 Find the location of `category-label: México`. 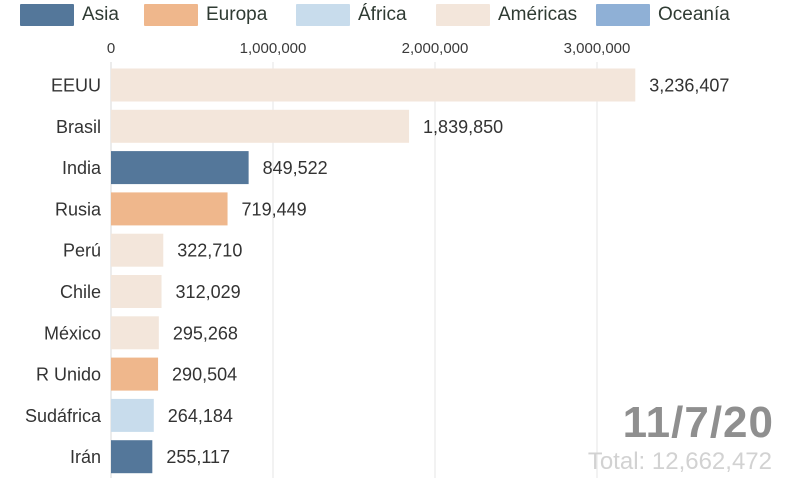

category-label: México is located at coordinates (72, 333).